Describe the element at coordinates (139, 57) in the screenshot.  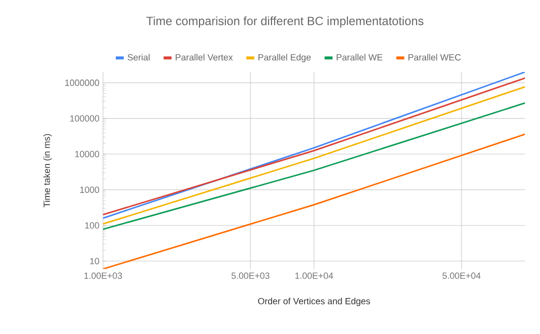
I see `legend-label: Serial` at that location.